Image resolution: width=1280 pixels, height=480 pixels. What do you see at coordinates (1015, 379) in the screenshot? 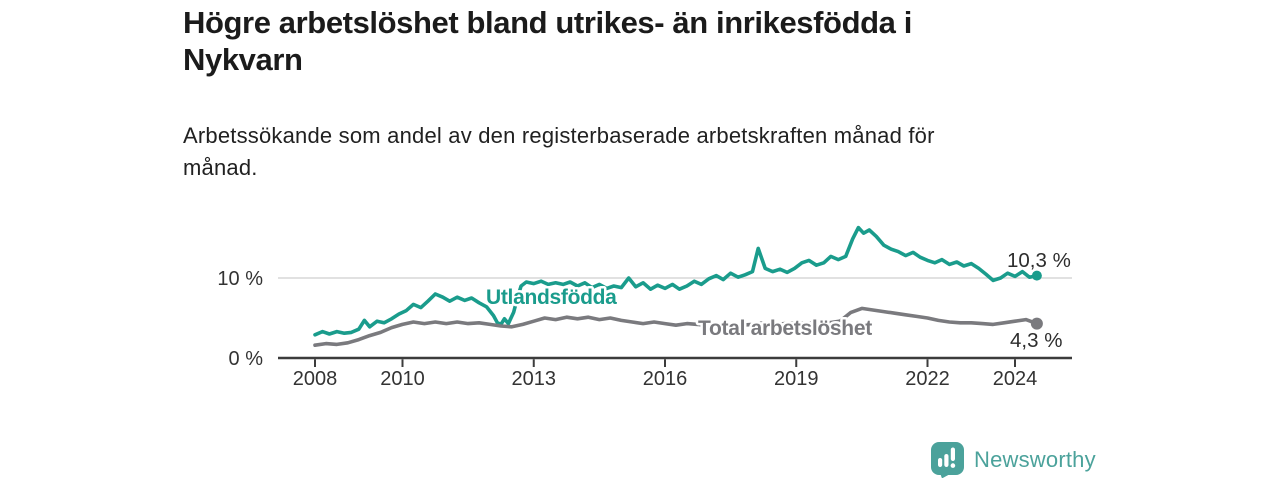
I see `x-tick-label-2024: 2024` at bounding box center [1015, 379].